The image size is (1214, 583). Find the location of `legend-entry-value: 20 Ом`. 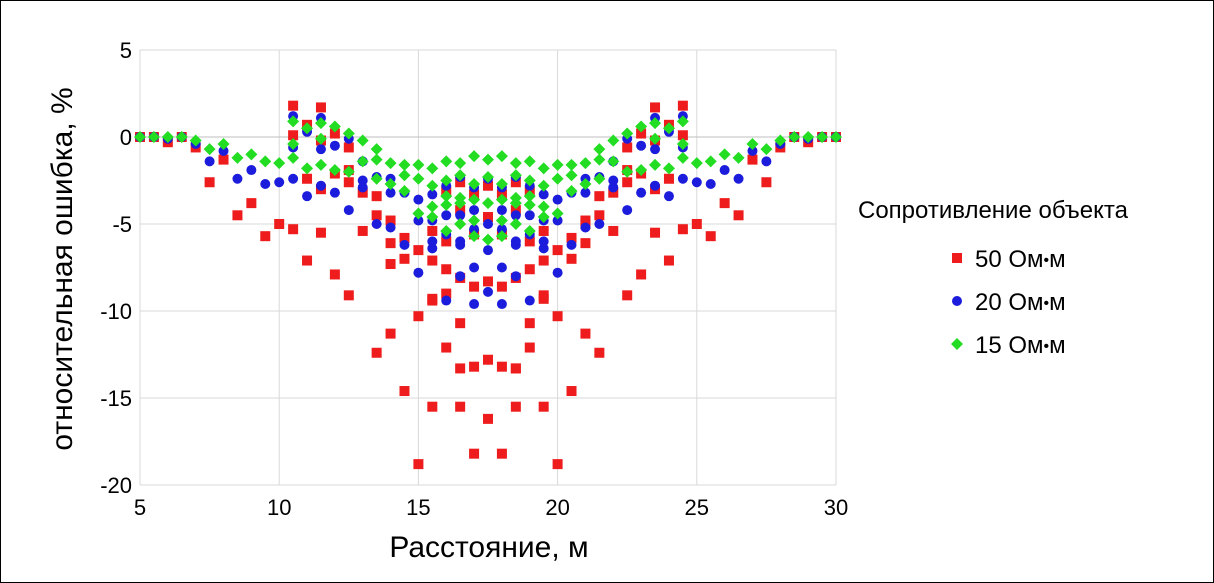

legend-entry-value: 20 Ом is located at coordinates (1009, 302).